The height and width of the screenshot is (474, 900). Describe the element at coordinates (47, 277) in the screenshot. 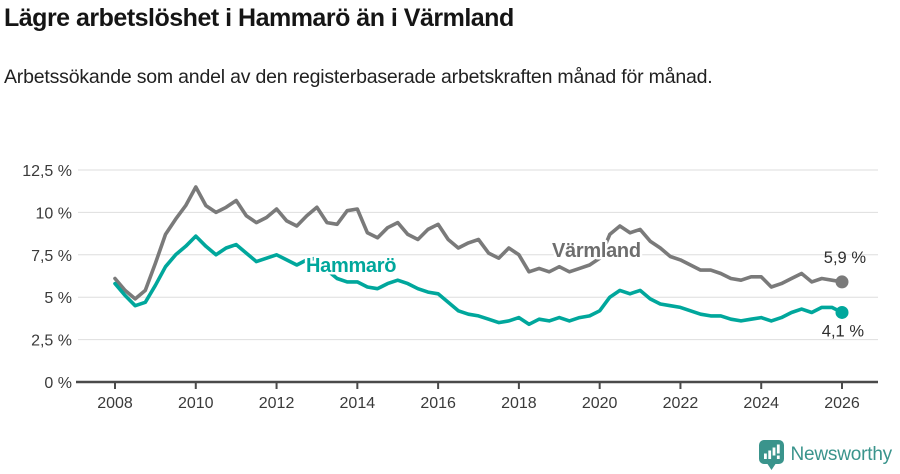

I see `y-axis-labels: 0 % 2,5 % 5 % 7,5 % 10 % 12,5 %` at that location.